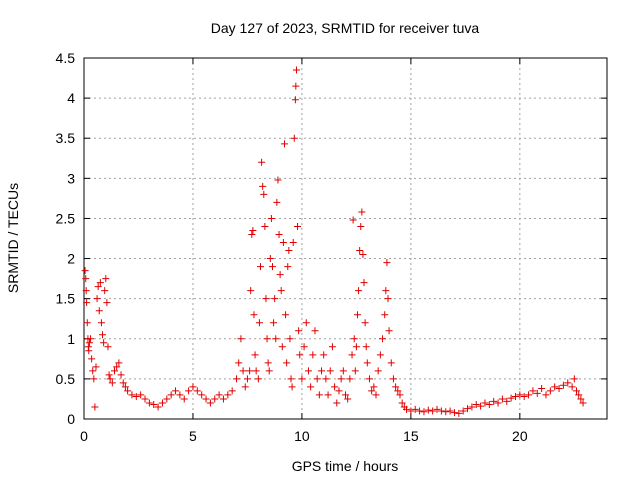  I want to click on y-tick-label: 1.5, so click(66, 299).